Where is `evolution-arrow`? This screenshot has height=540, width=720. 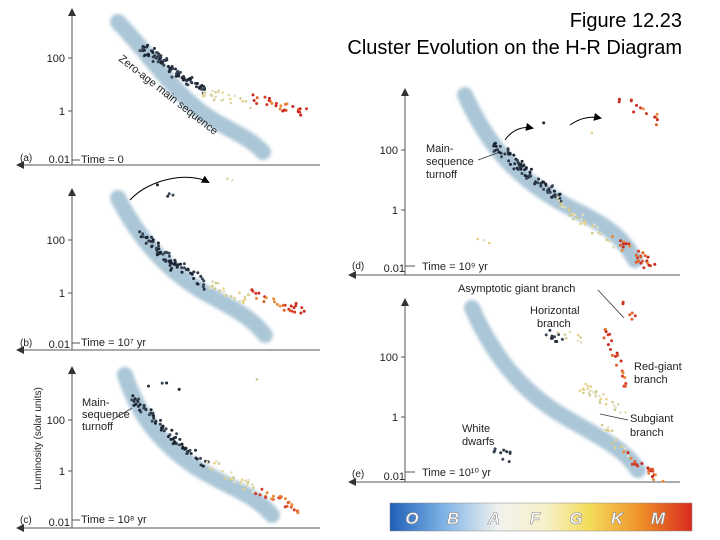 evolution-arrow is located at coordinates (169, 188).